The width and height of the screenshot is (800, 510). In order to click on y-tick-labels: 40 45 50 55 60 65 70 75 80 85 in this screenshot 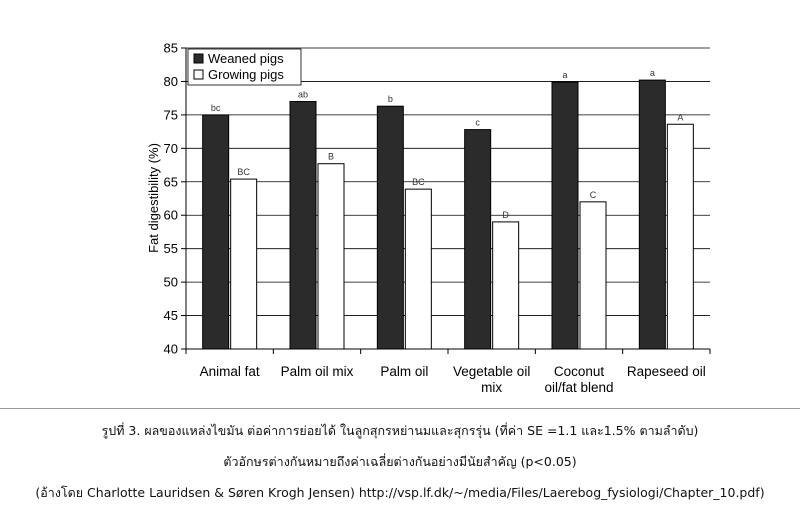, I will do `click(171, 199)`.